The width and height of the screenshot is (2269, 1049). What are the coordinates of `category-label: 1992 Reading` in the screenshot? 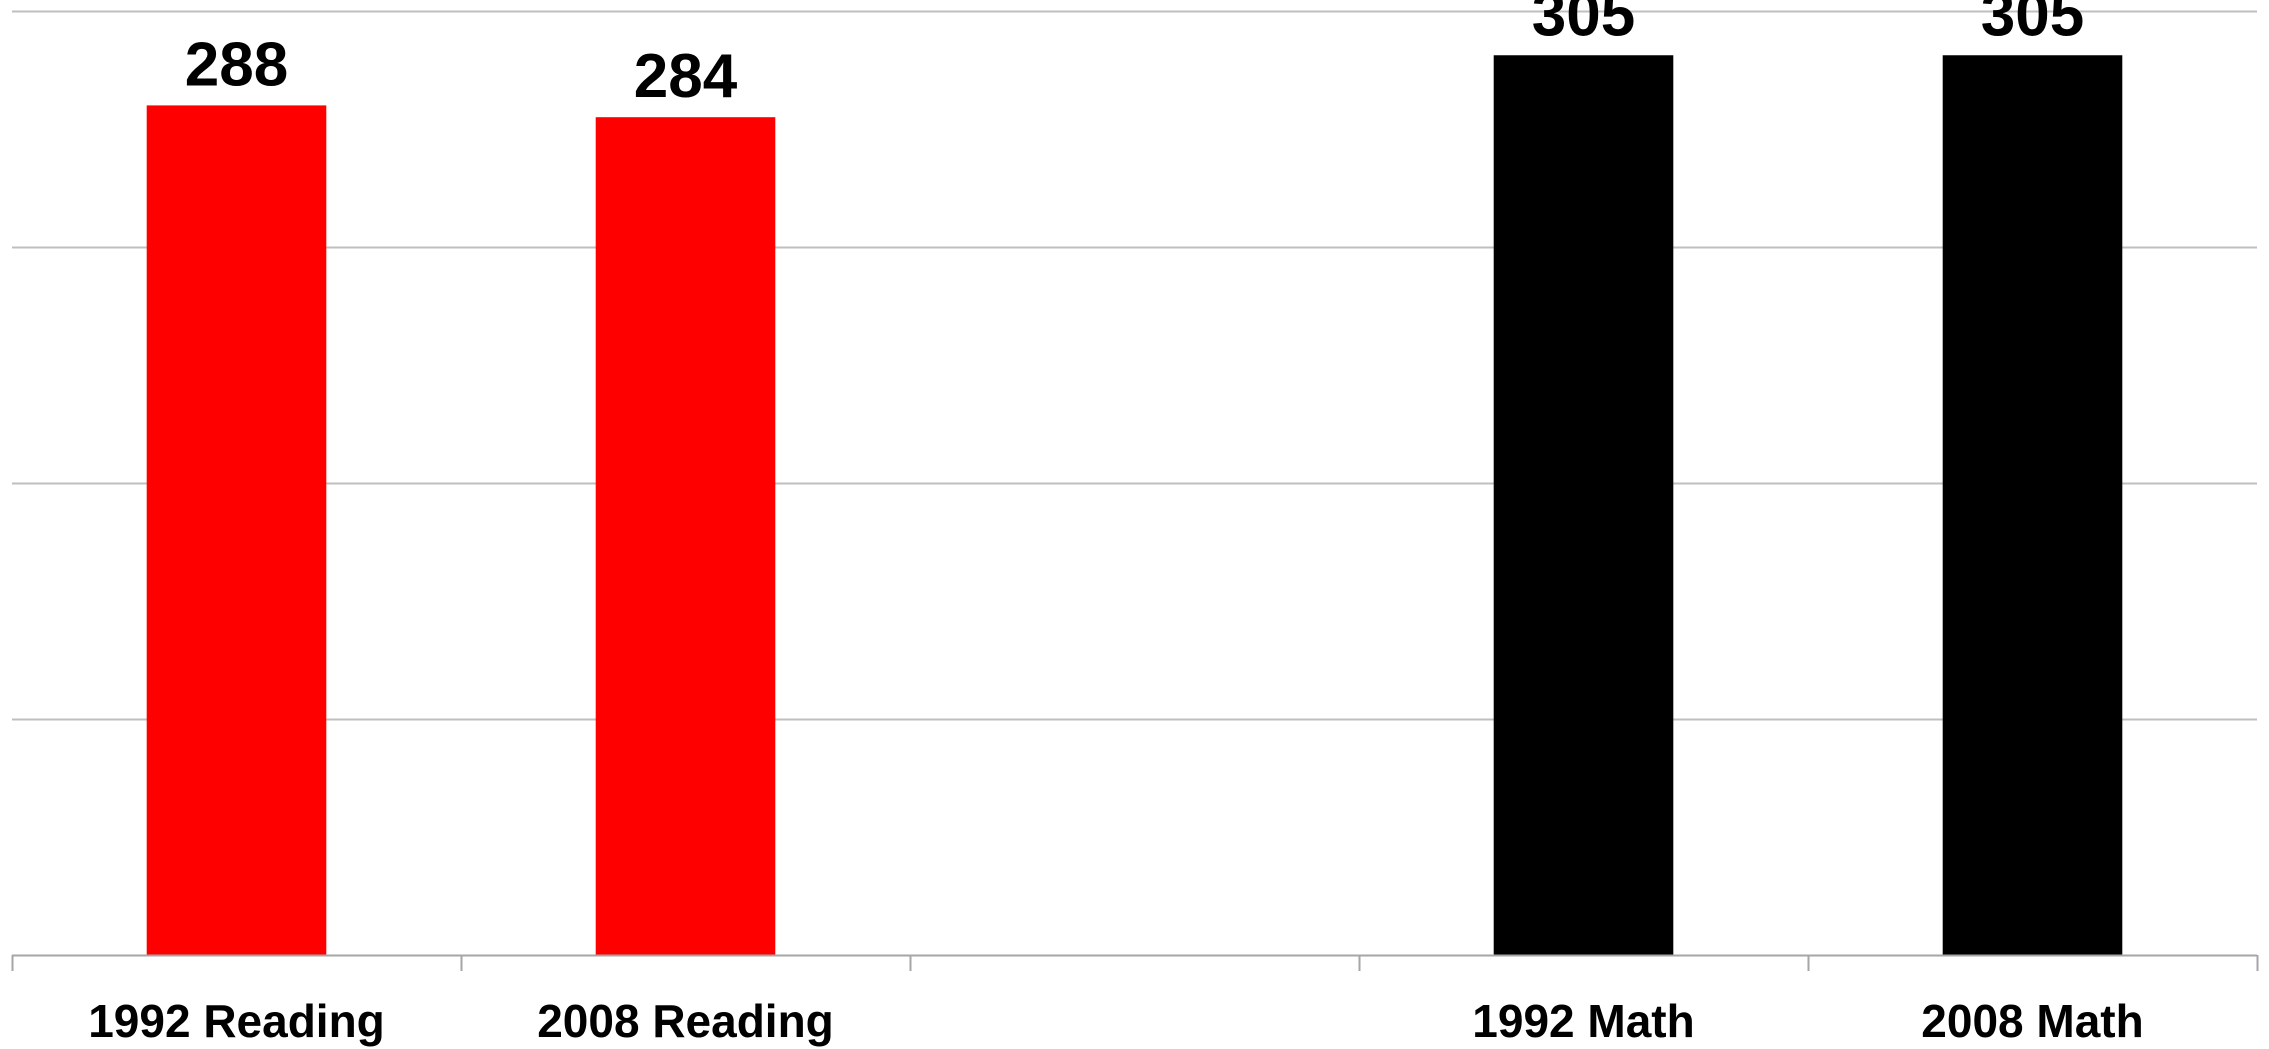 It's located at (236, 1021).